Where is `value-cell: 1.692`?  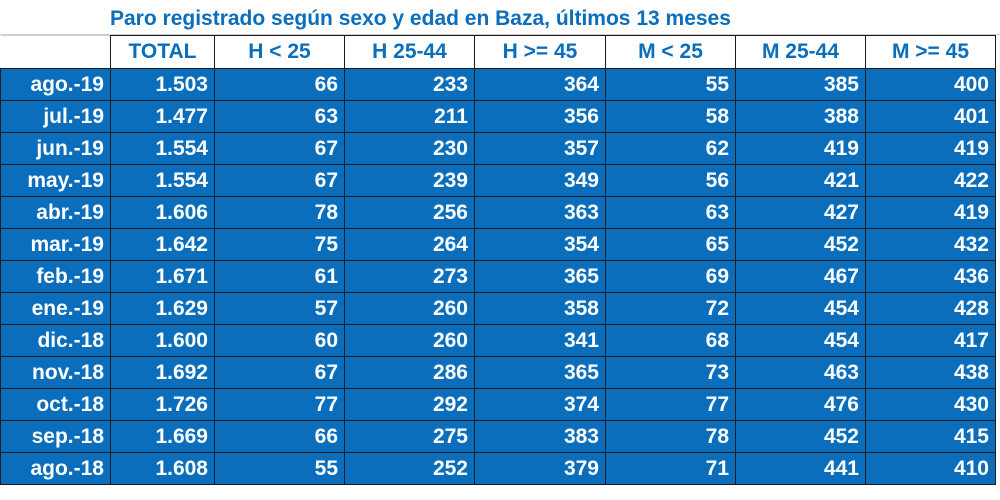
value-cell: 1.692 is located at coordinates (162, 372).